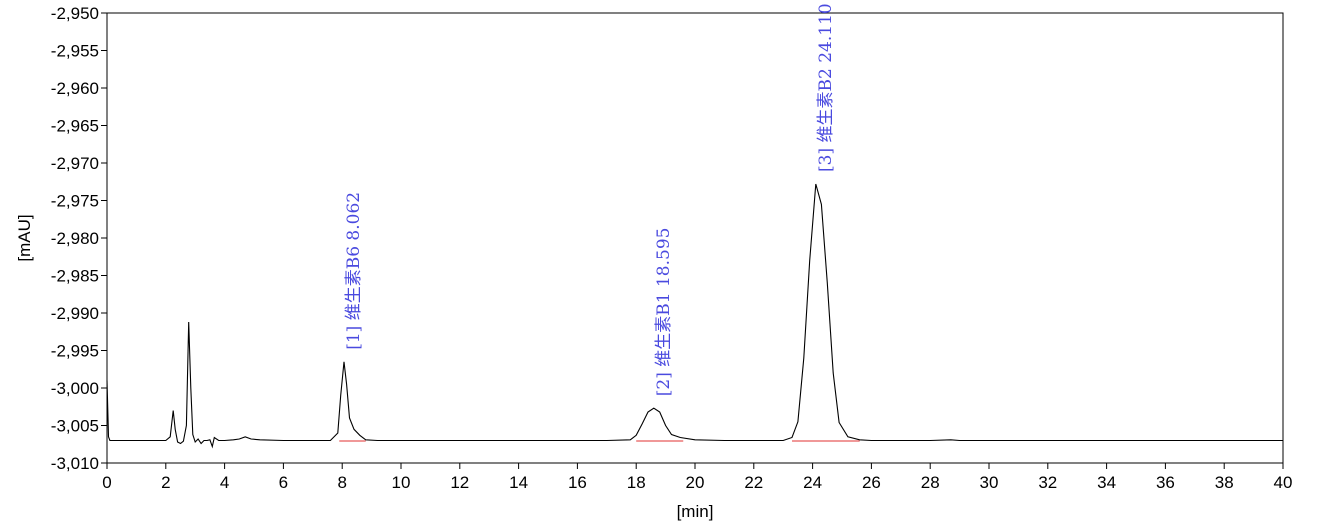  Describe the element at coordinates (518, 482) in the screenshot. I see `x-tick-label: 14` at that location.